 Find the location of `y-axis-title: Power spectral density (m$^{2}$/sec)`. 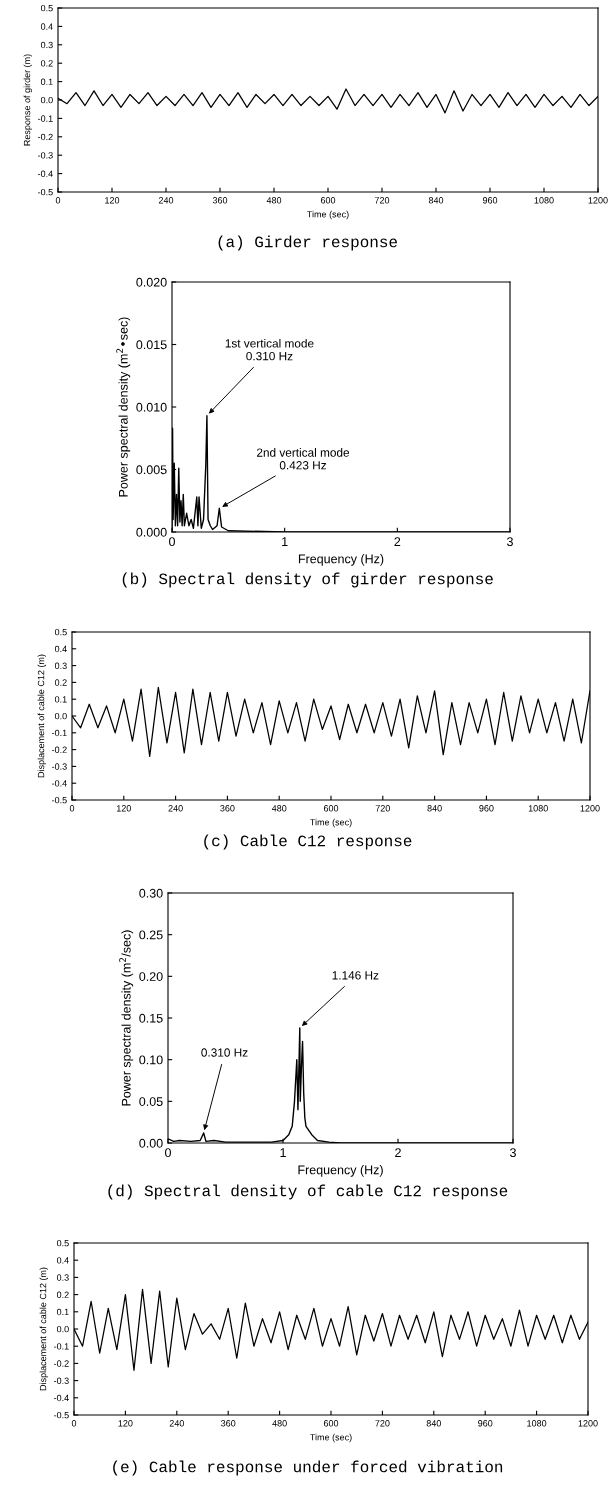

y-axis-title: Power spectral density (m$^{2}$/sec) is located at coordinates (126, 1018).